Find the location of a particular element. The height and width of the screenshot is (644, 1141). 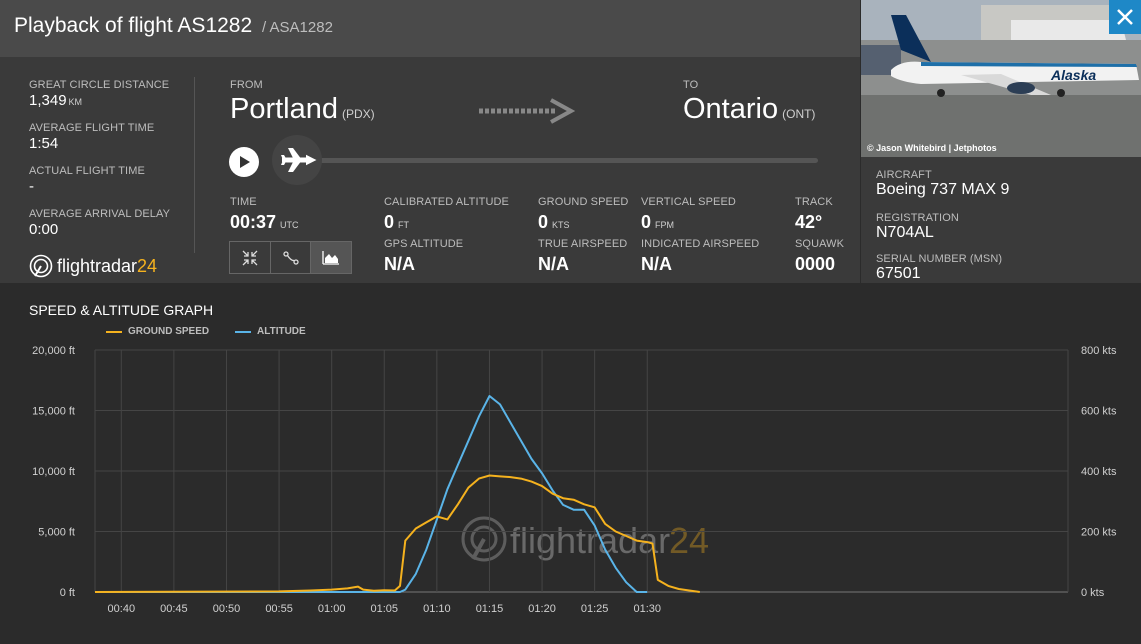

photo-credit: © Jason Whitebird | Jetphotos is located at coordinates (932, 148).